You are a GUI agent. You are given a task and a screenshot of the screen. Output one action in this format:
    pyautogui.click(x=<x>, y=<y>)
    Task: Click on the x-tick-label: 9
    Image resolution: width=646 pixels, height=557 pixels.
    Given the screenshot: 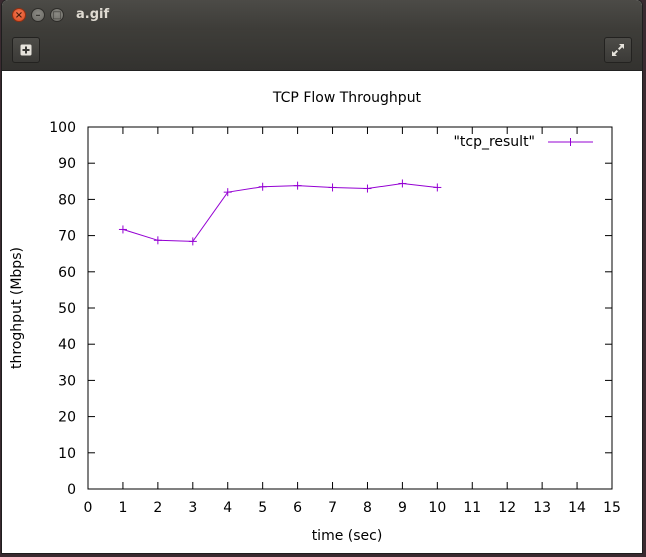 What is the action you would take?
    pyautogui.click(x=402, y=508)
    